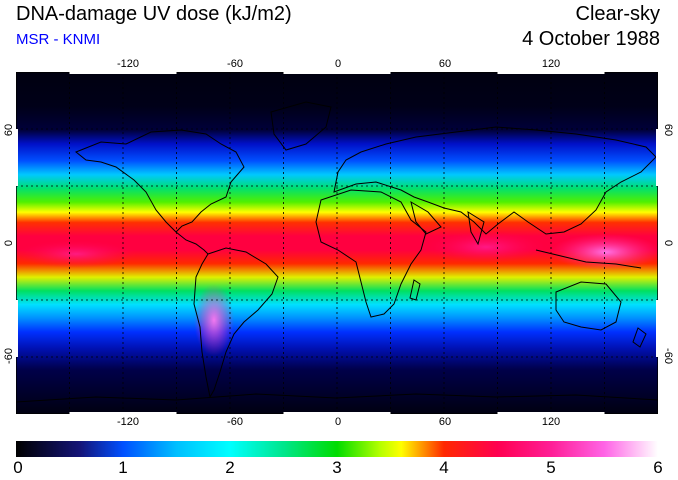  What do you see at coordinates (337, 449) in the screenshot?
I see `color-scale-bar` at bounding box center [337, 449].